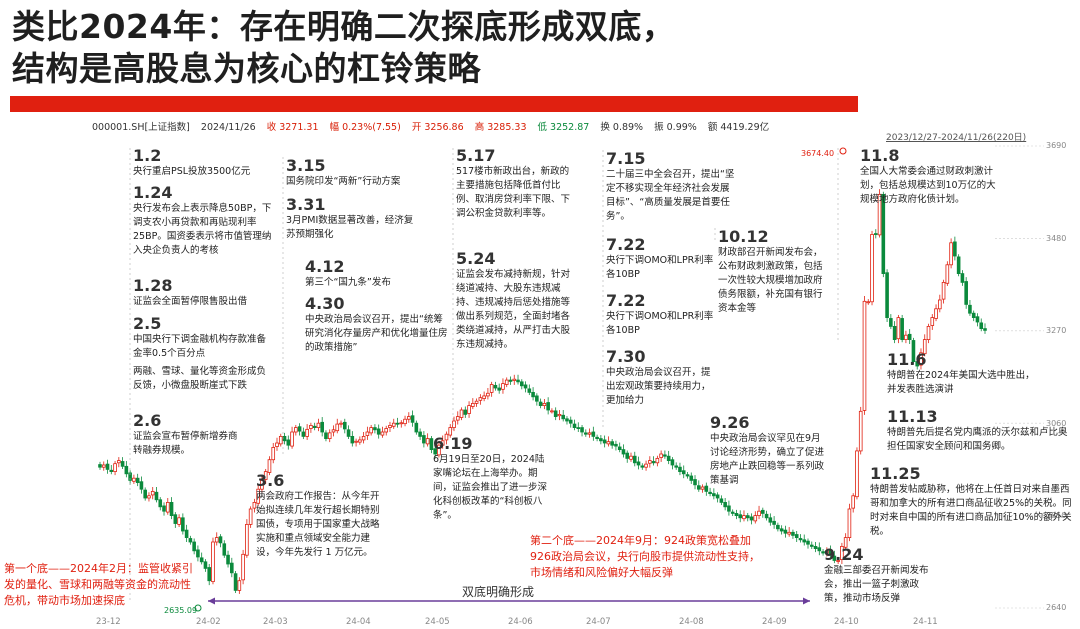  What do you see at coordinates (141, 127) in the screenshot?
I see `index-code: 000001.SH[上证指数]` at bounding box center [141, 127].